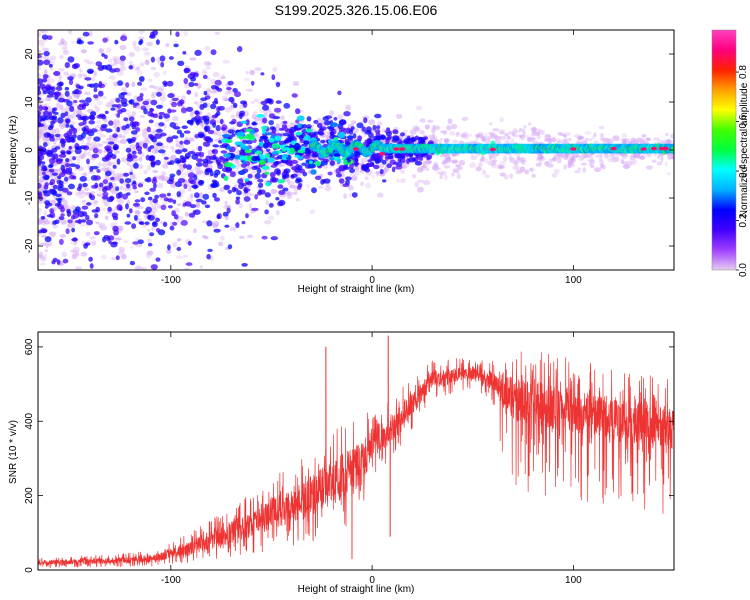 This screenshot has height=600, width=750. I want to click on snr-ytick-label: 600, so click(29, 346).